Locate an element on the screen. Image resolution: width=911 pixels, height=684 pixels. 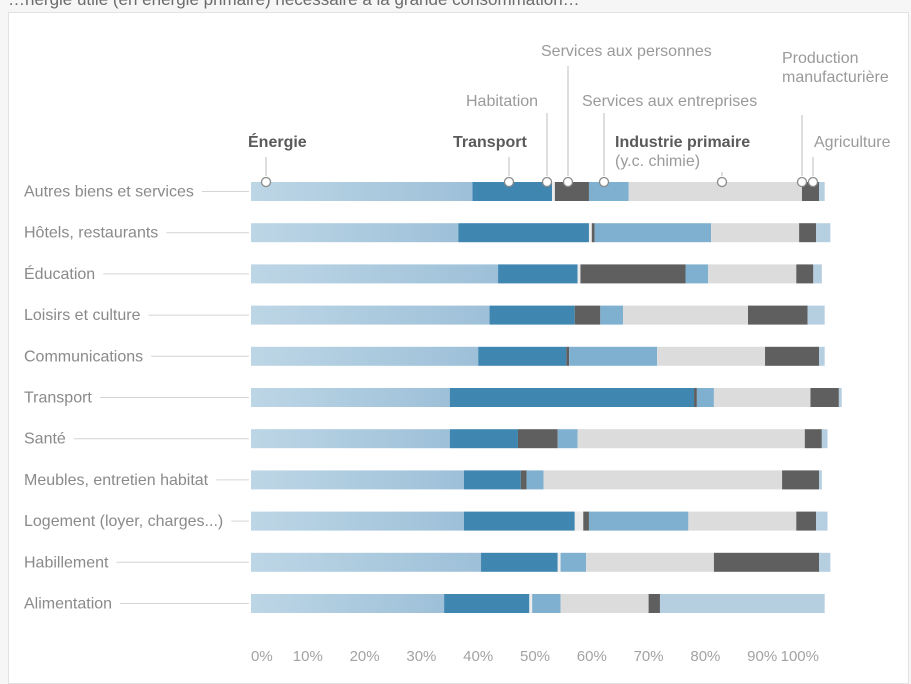
category-label: Loisirs et culture is located at coordinates (82, 315).